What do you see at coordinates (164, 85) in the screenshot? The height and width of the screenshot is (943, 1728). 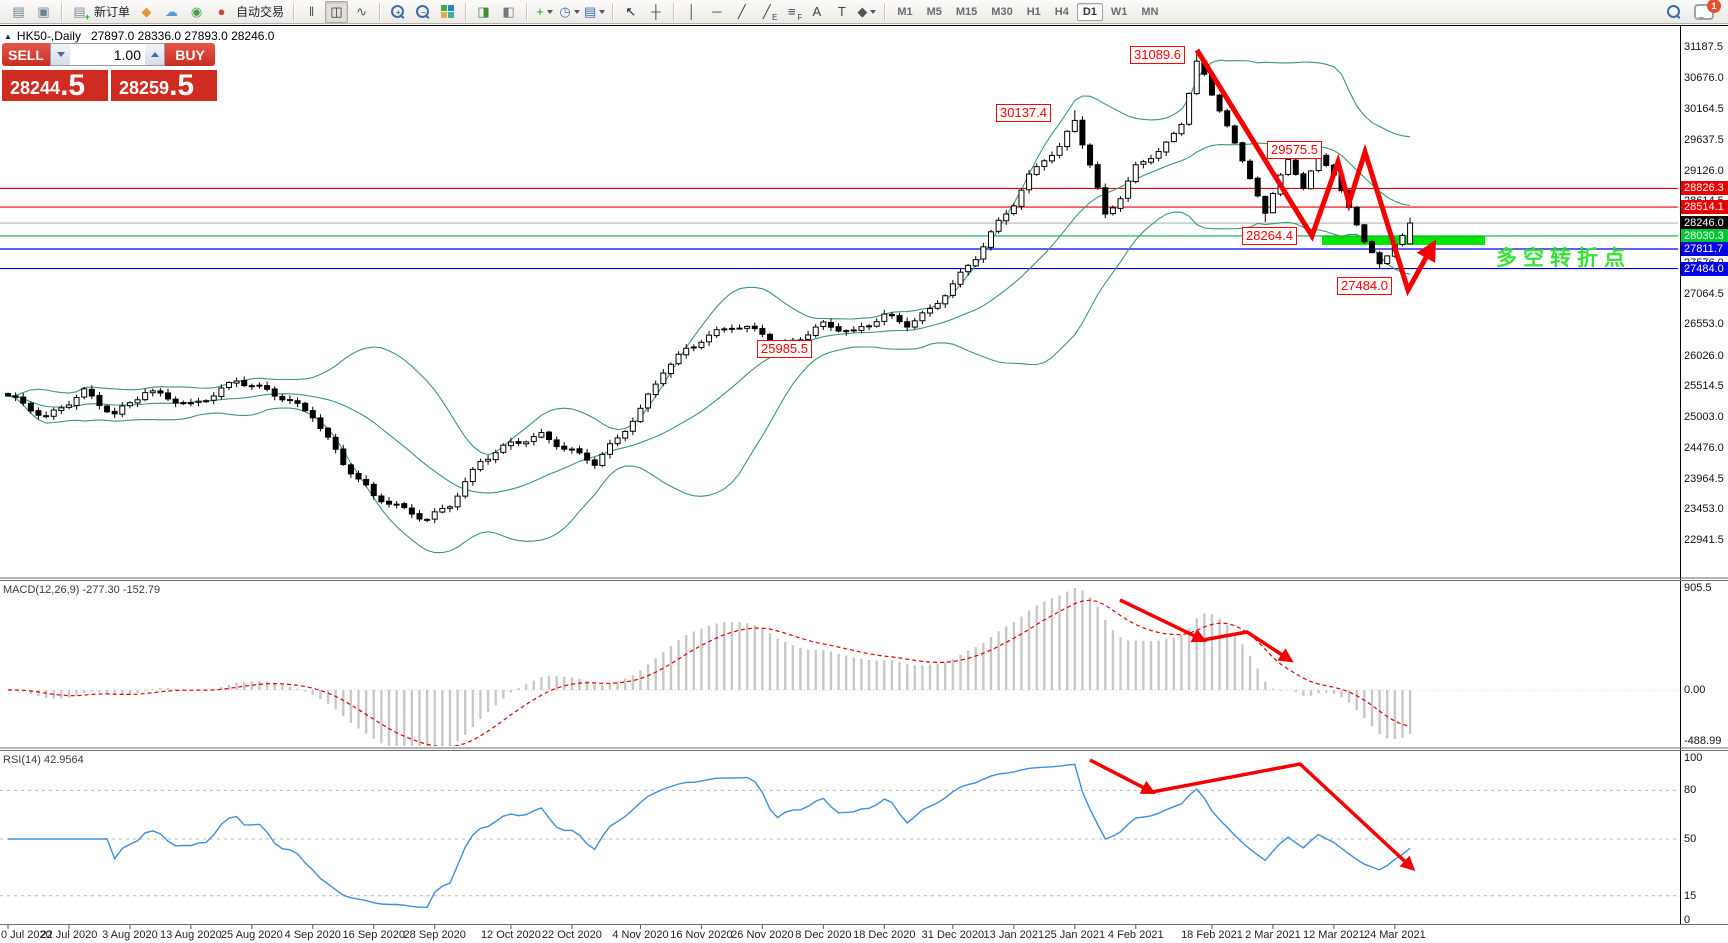 I see `buy-price: 28259 .5` at bounding box center [164, 85].